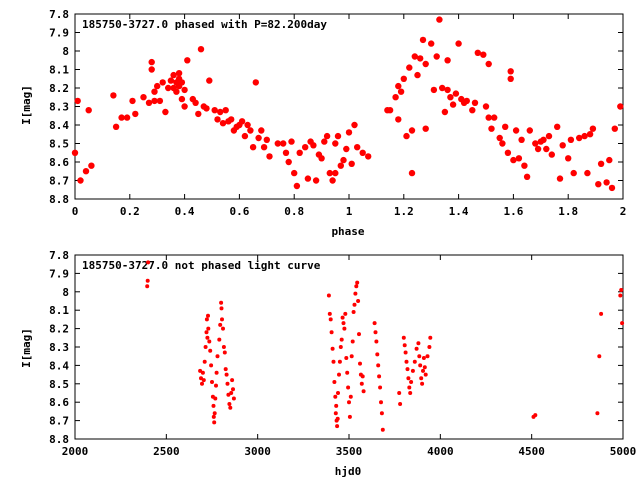  I want to click on x-tick-label: 0.8, so click(294, 211).